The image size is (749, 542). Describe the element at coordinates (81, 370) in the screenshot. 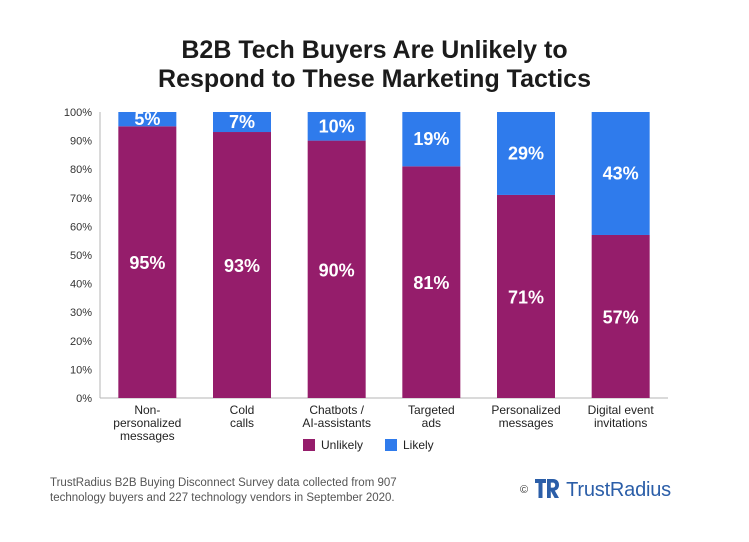

I see `y-tick-label: 10%` at that location.